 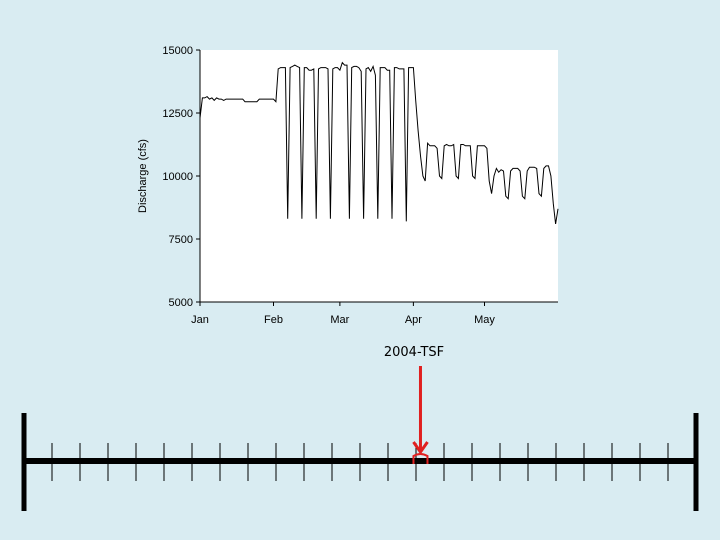 What do you see at coordinates (420, 458) in the screenshot?
I see `marker-bracket` at bounding box center [420, 458].